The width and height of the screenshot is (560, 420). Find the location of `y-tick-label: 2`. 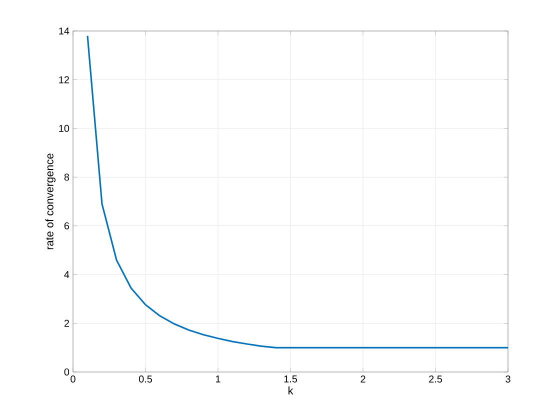

y-tick-label: 2 is located at coordinates (66, 323).